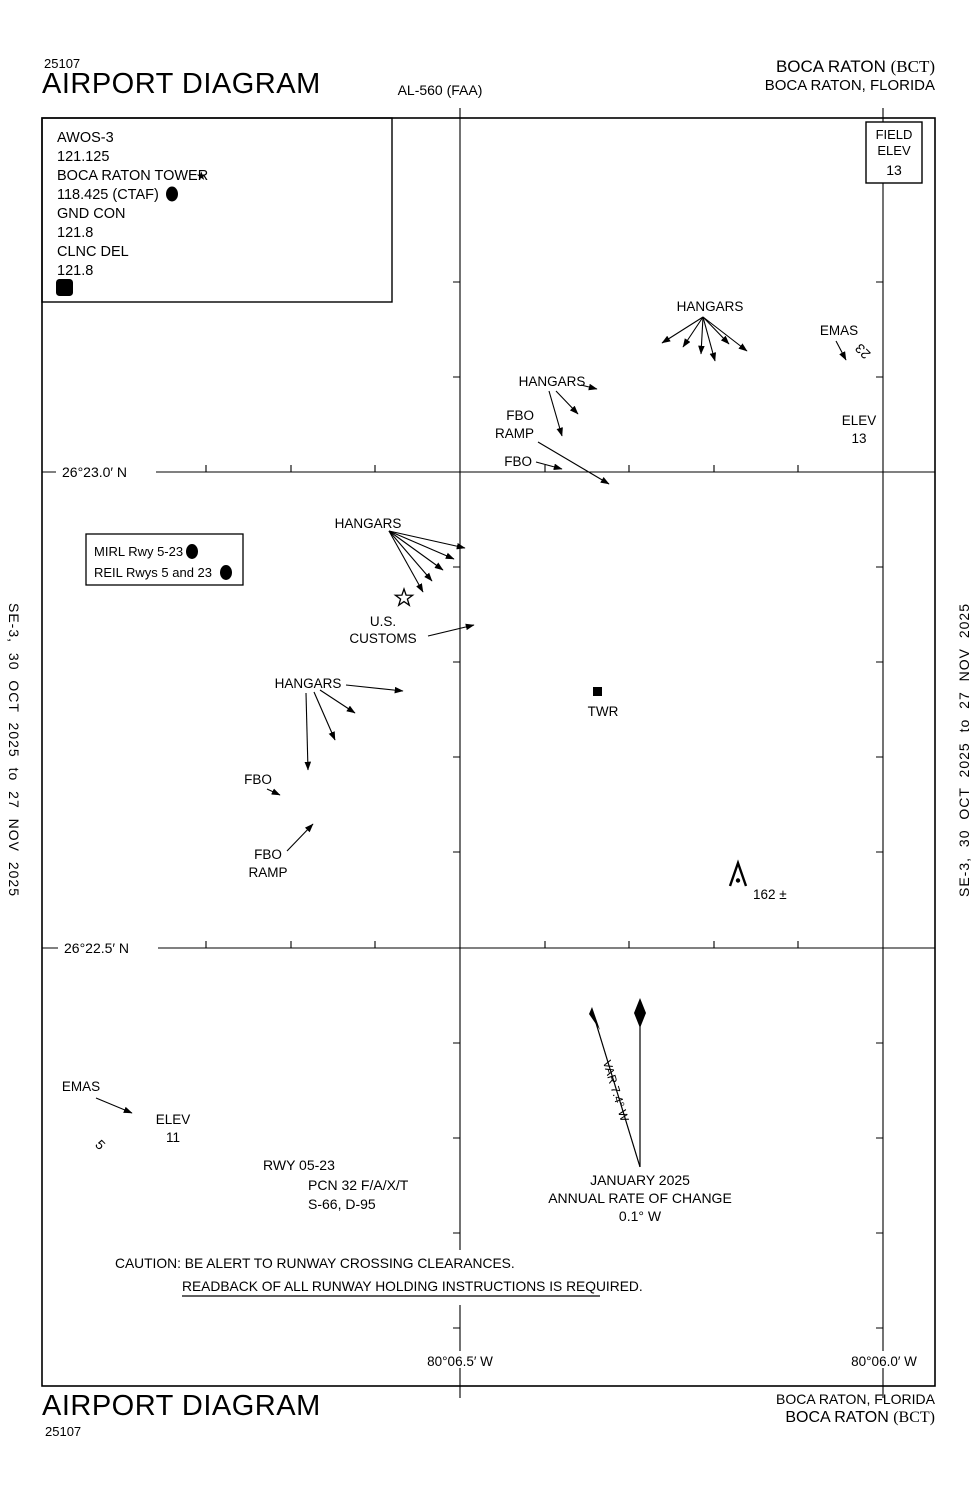  What do you see at coordinates (640, 1013) in the screenshot?
I see `true-north-arrow-icon` at bounding box center [640, 1013].